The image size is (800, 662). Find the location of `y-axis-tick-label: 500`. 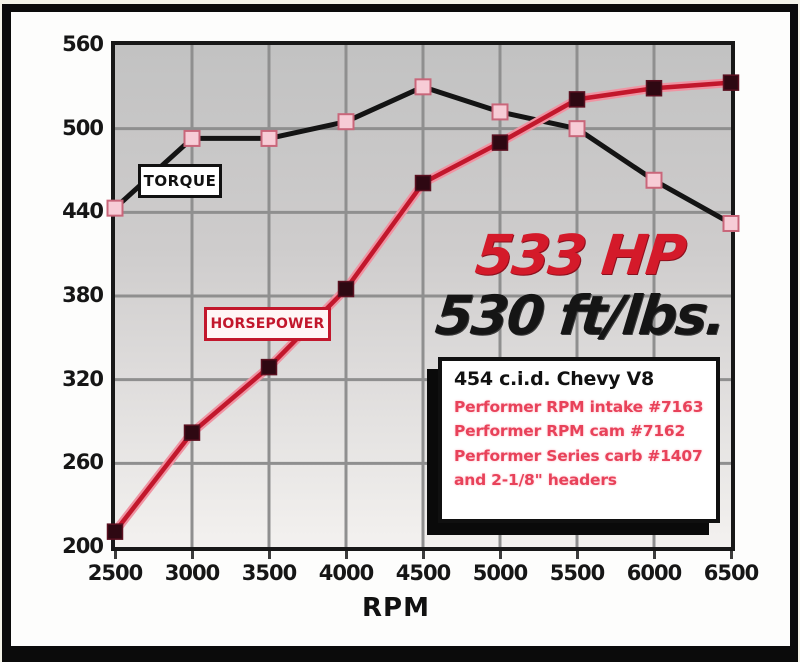

y-axis-tick-label: 500 is located at coordinates (83, 127).